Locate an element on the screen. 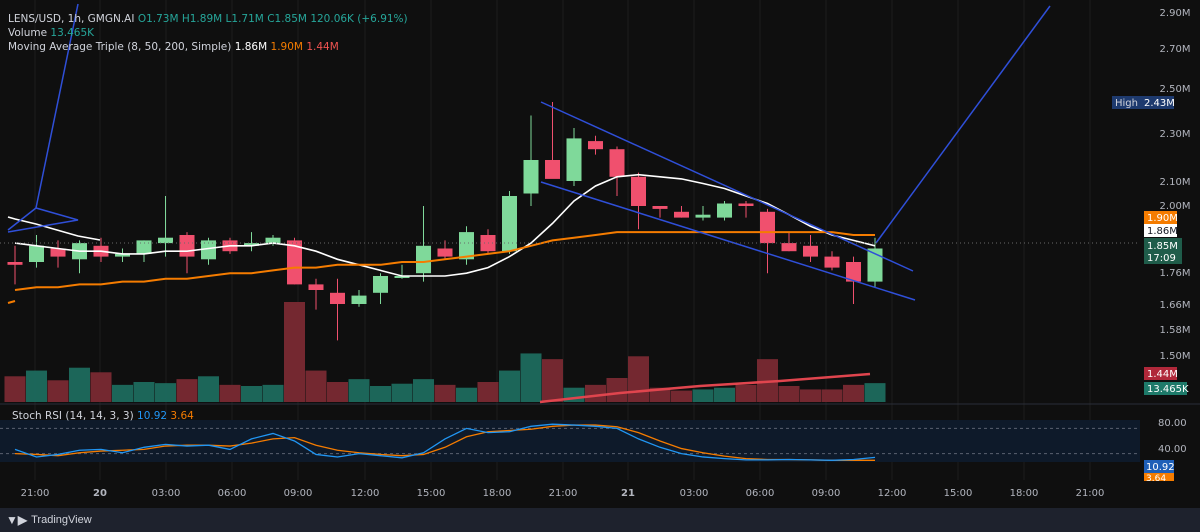  tradingview-logo: ▼▶ TradingView is located at coordinates (49, 520).